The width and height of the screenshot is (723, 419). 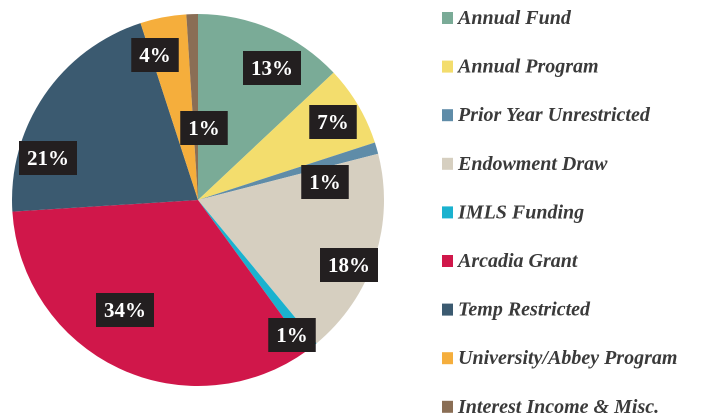 I want to click on legend-label: Annual Program, so click(x=527, y=67).